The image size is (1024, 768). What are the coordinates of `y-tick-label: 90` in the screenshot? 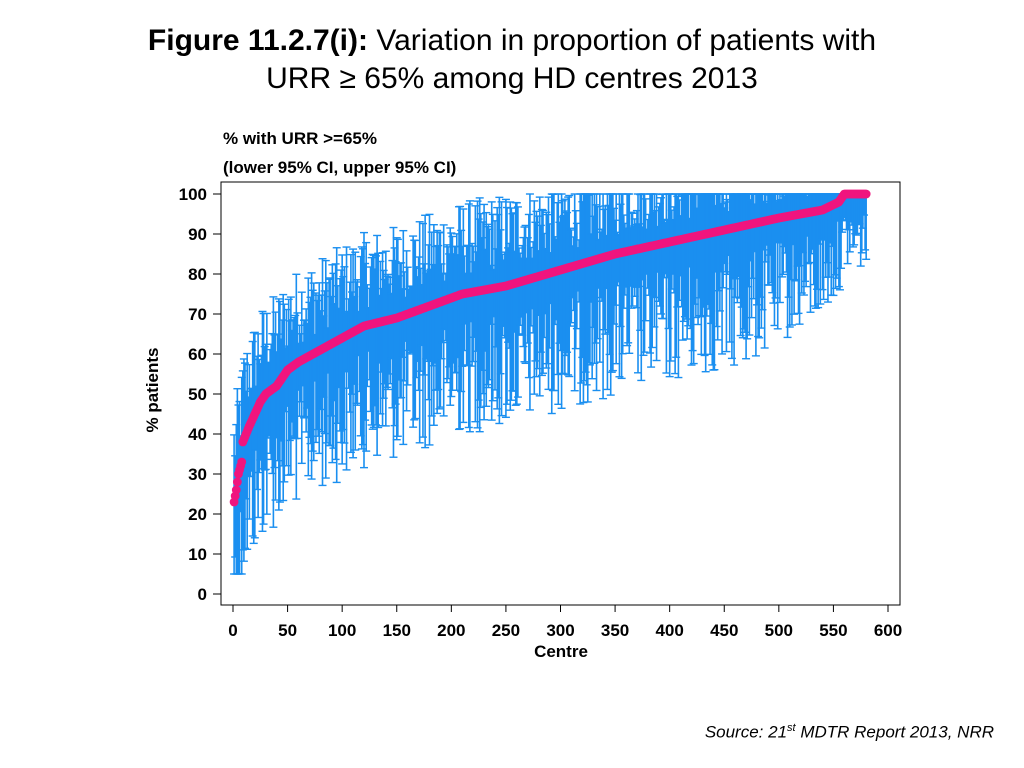 It's located at (197, 234).